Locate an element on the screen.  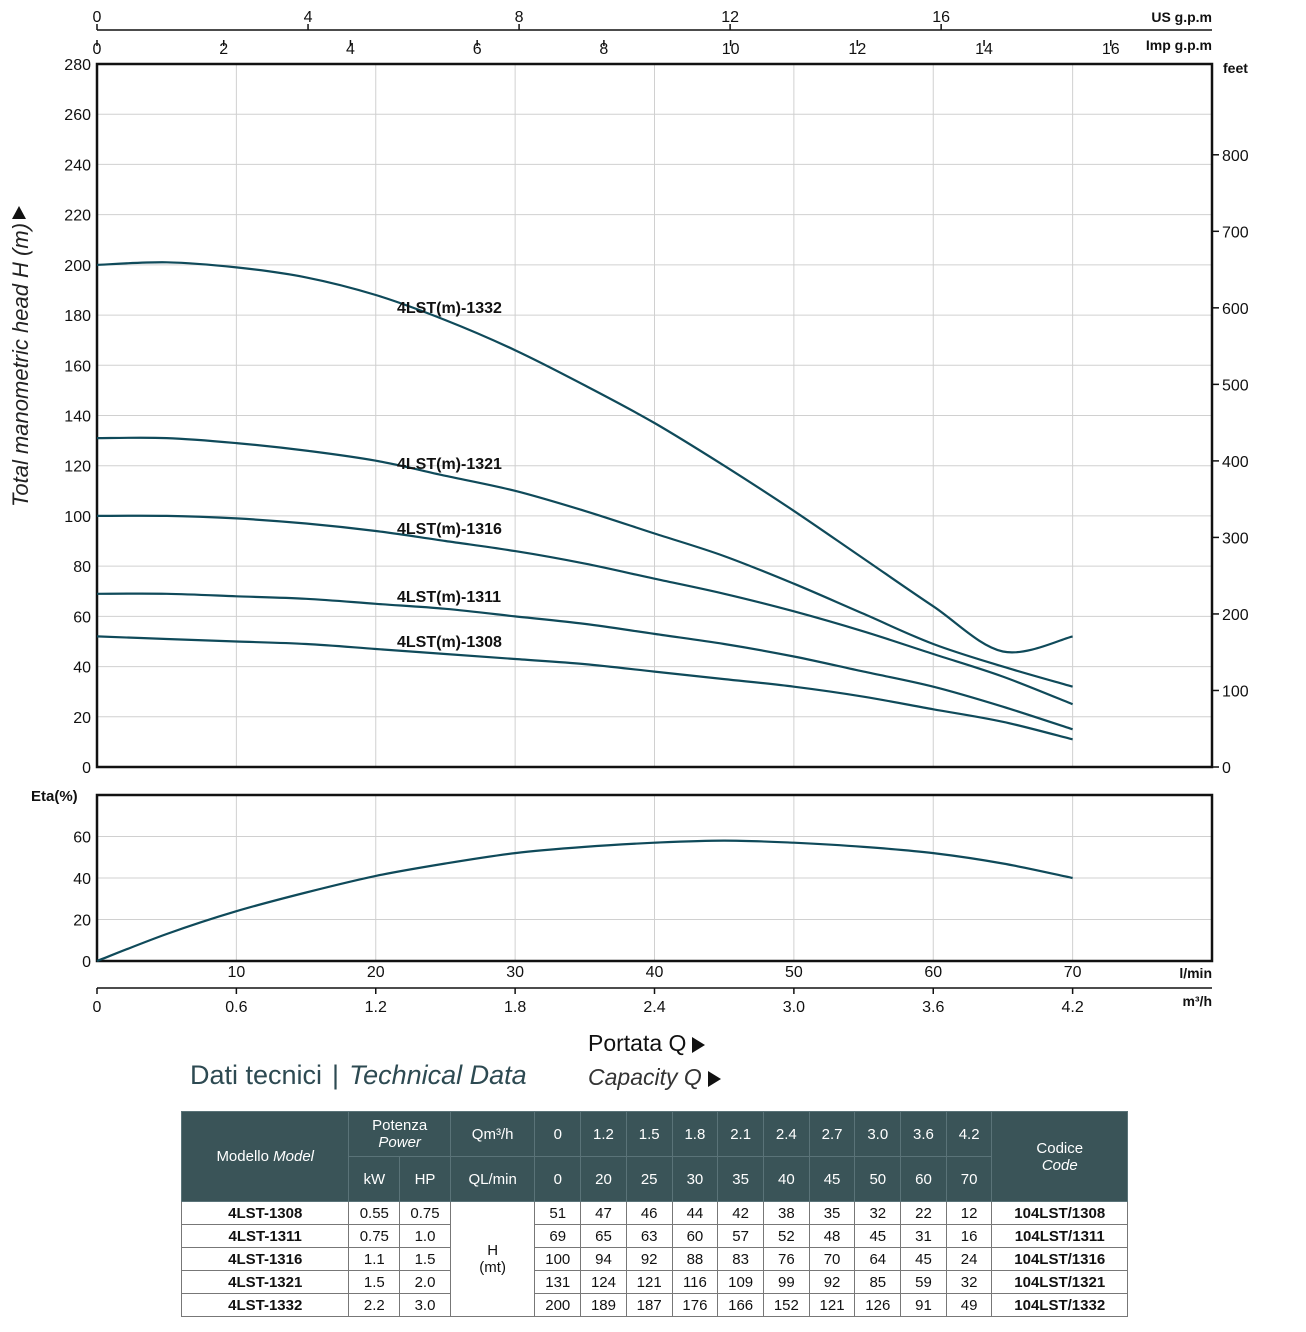
y-tick-label: 60 is located at coordinates (82, 617).